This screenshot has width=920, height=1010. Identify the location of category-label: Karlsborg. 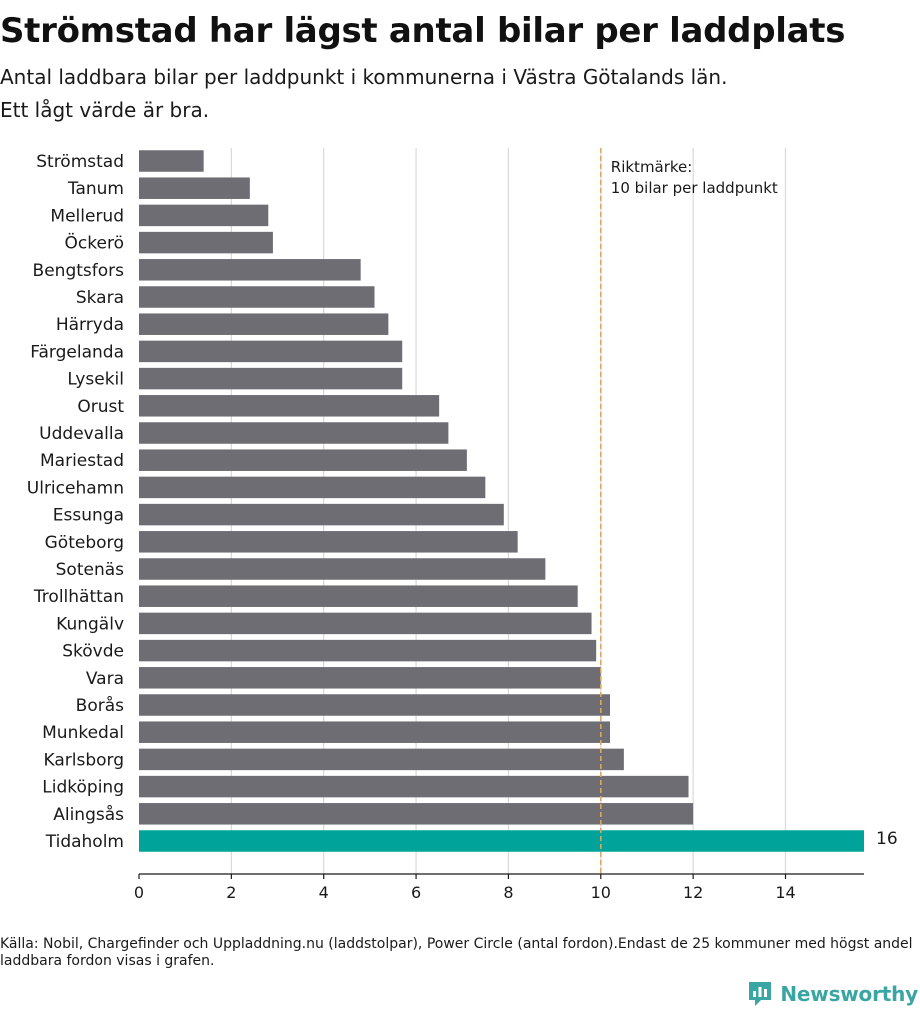
(83, 760).